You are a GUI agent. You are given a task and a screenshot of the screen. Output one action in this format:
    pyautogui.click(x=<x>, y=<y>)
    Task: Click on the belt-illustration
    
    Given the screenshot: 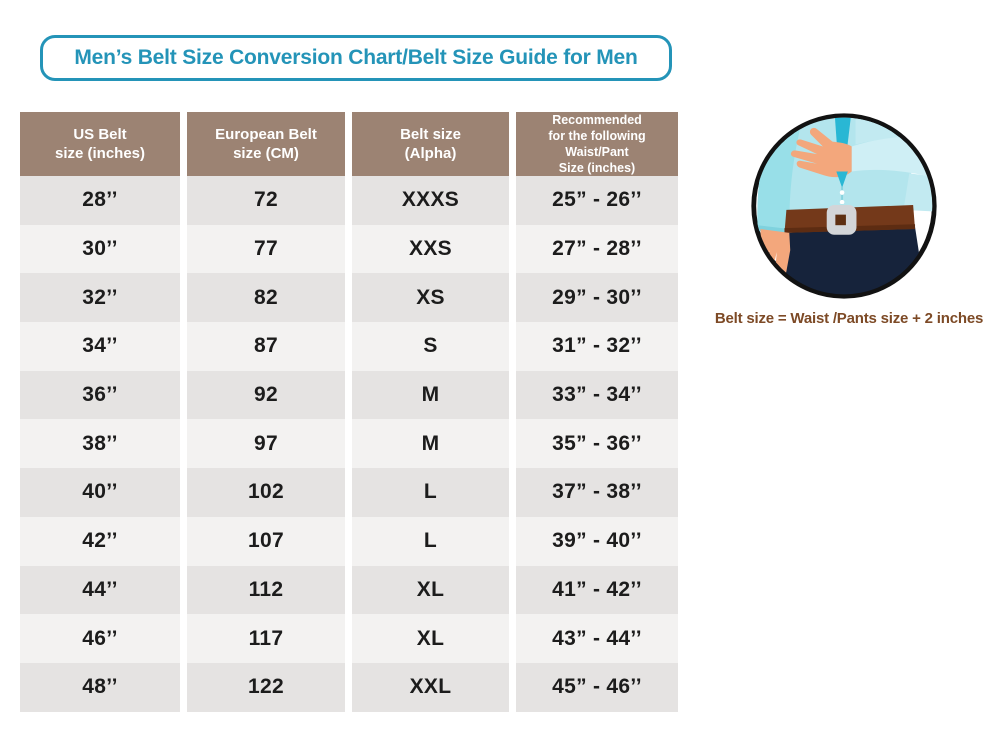 What is the action you would take?
    pyautogui.click(x=844, y=206)
    